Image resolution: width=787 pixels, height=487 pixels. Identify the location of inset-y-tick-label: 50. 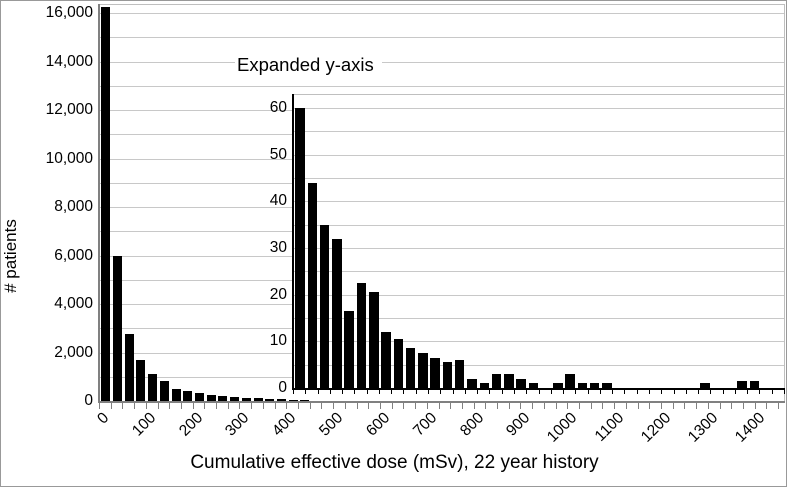
(278, 154).